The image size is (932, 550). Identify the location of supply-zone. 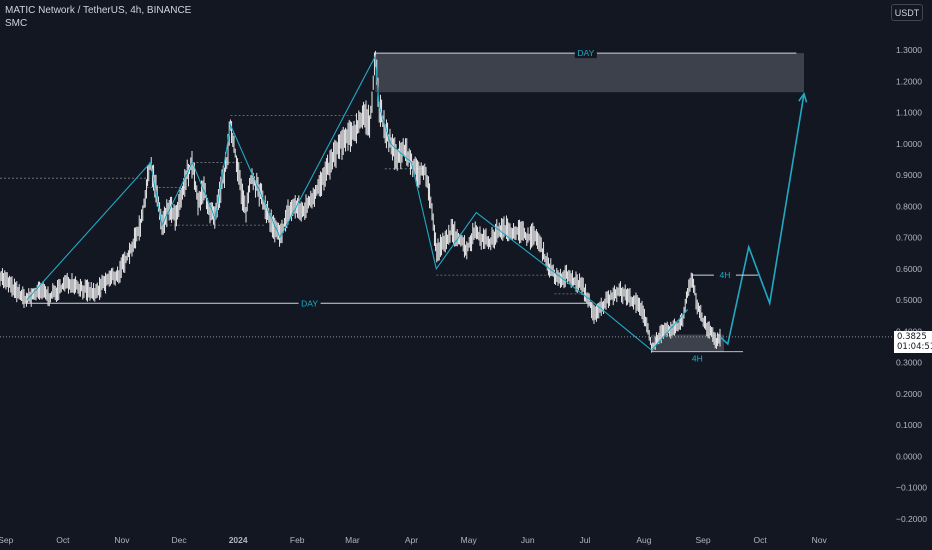
(589, 73).